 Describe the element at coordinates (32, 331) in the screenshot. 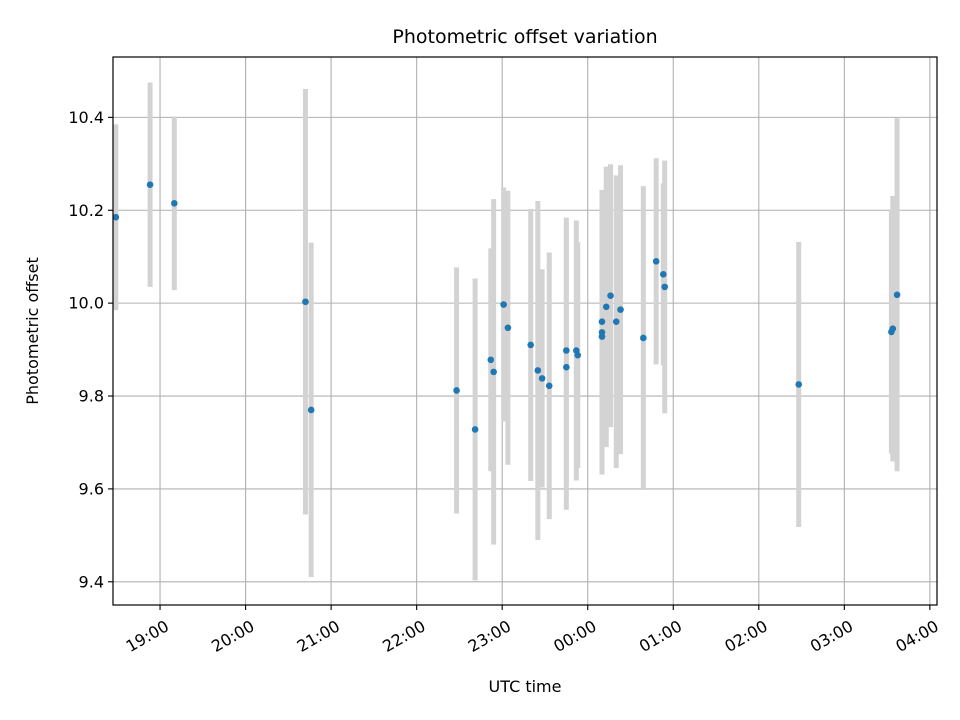

I see `y-axis-title: Photometric offset` at that location.